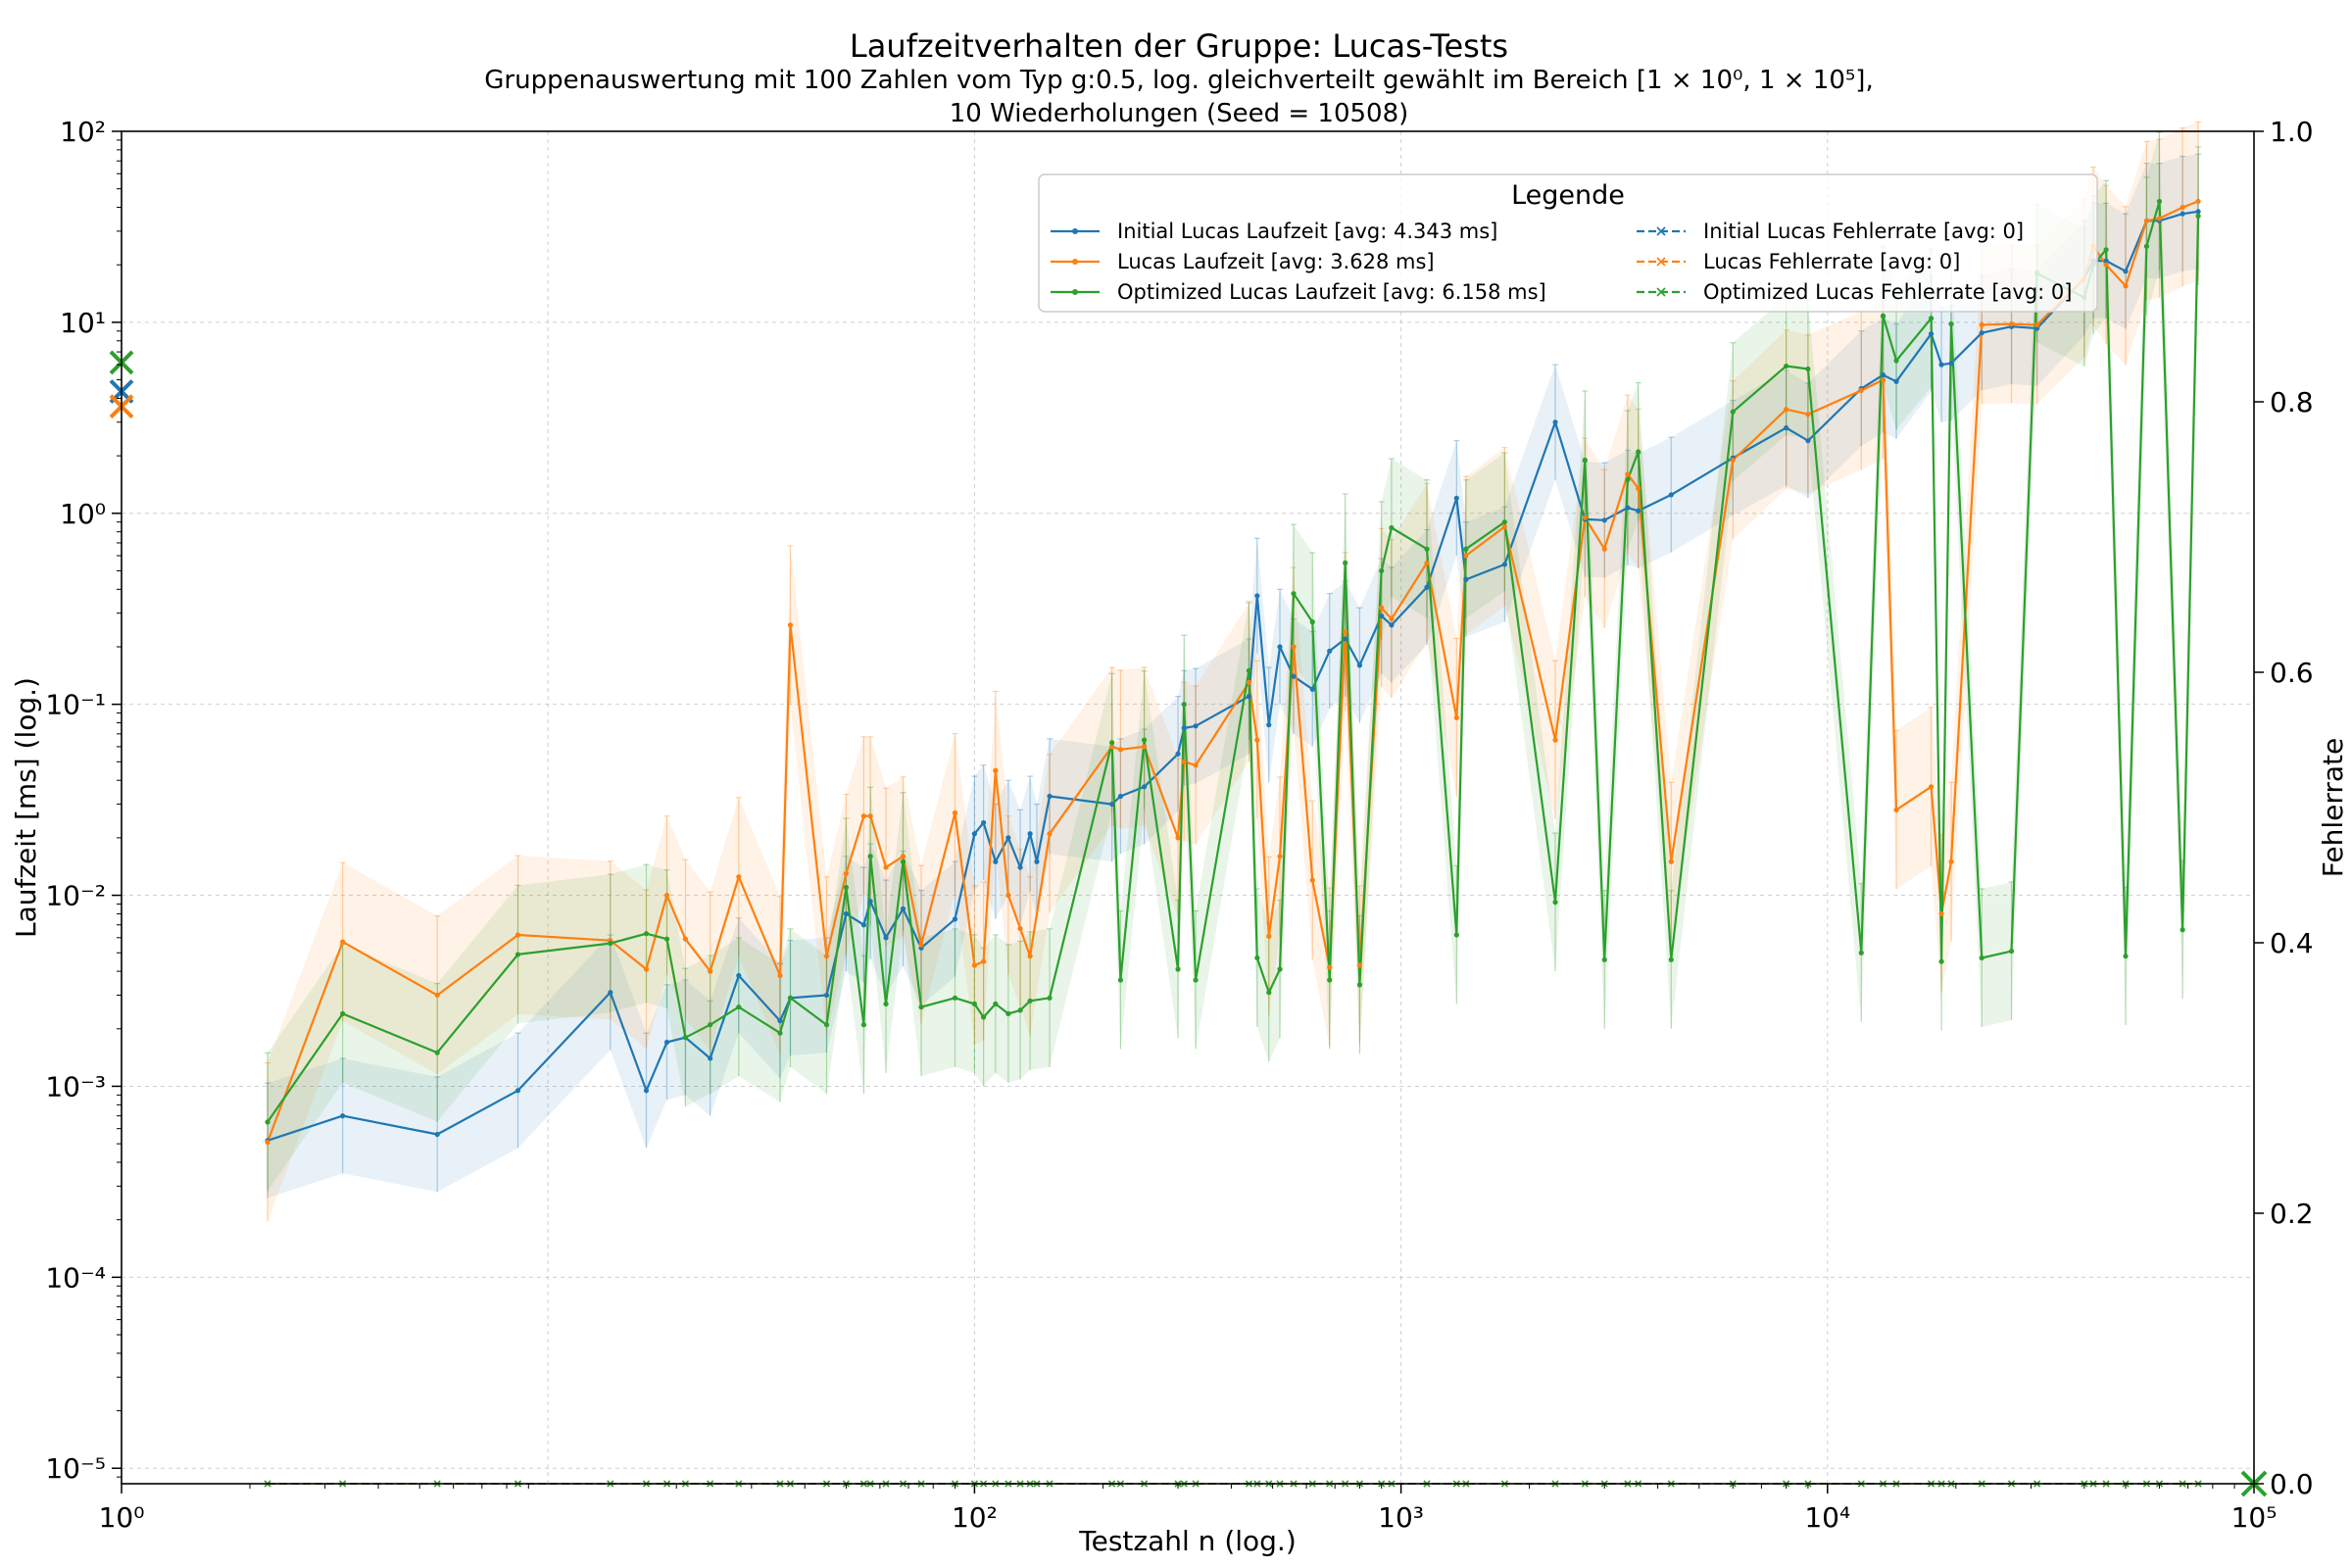  Describe the element at coordinates (2333, 807) in the screenshot. I see `y2-axis-label: Fehlerrate` at that location.